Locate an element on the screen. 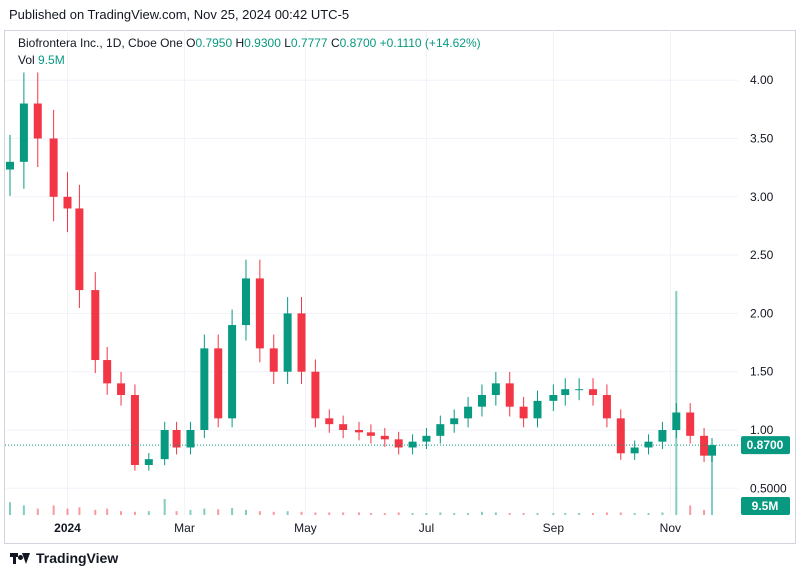  y-tick-label: 1.50 is located at coordinates (762, 372).